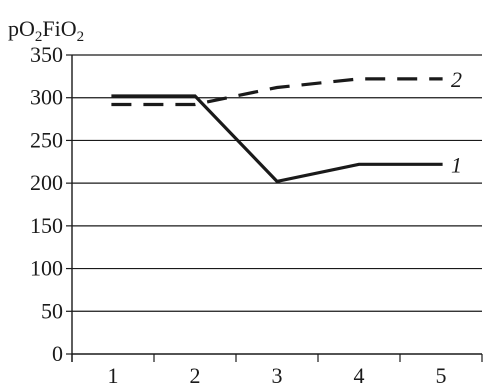 This screenshot has height=387, width=485. Describe the element at coordinates (359, 375) in the screenshot. I see `x-tick-label: 4` at that location.